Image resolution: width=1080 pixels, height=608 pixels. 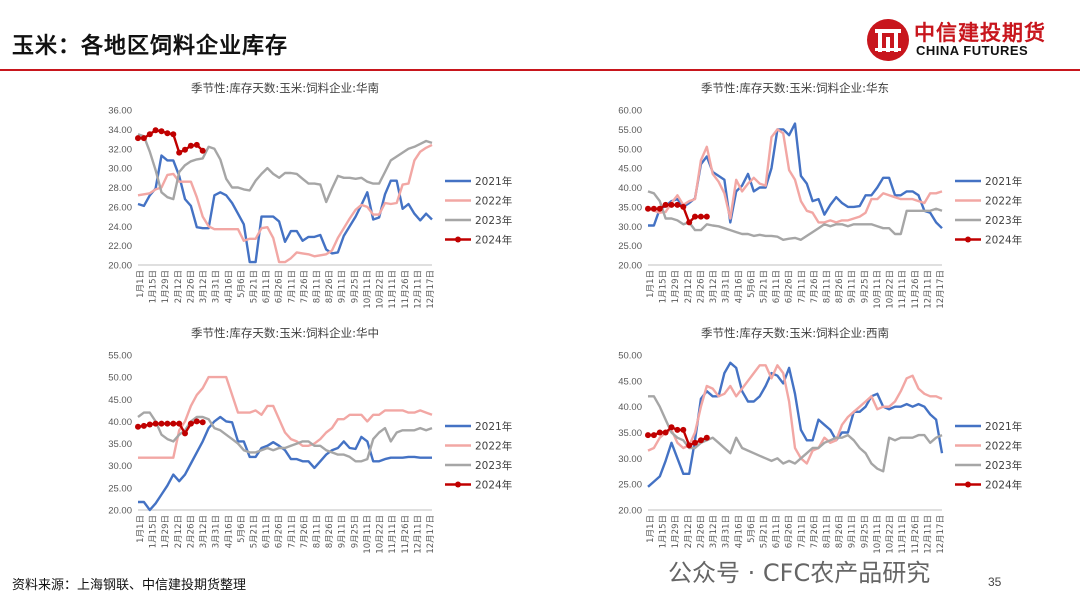 What do you see at coordinates (120, 111) in the screenshot?
I see `y-tick-label: 36.00` at bounding box center [120, 111].